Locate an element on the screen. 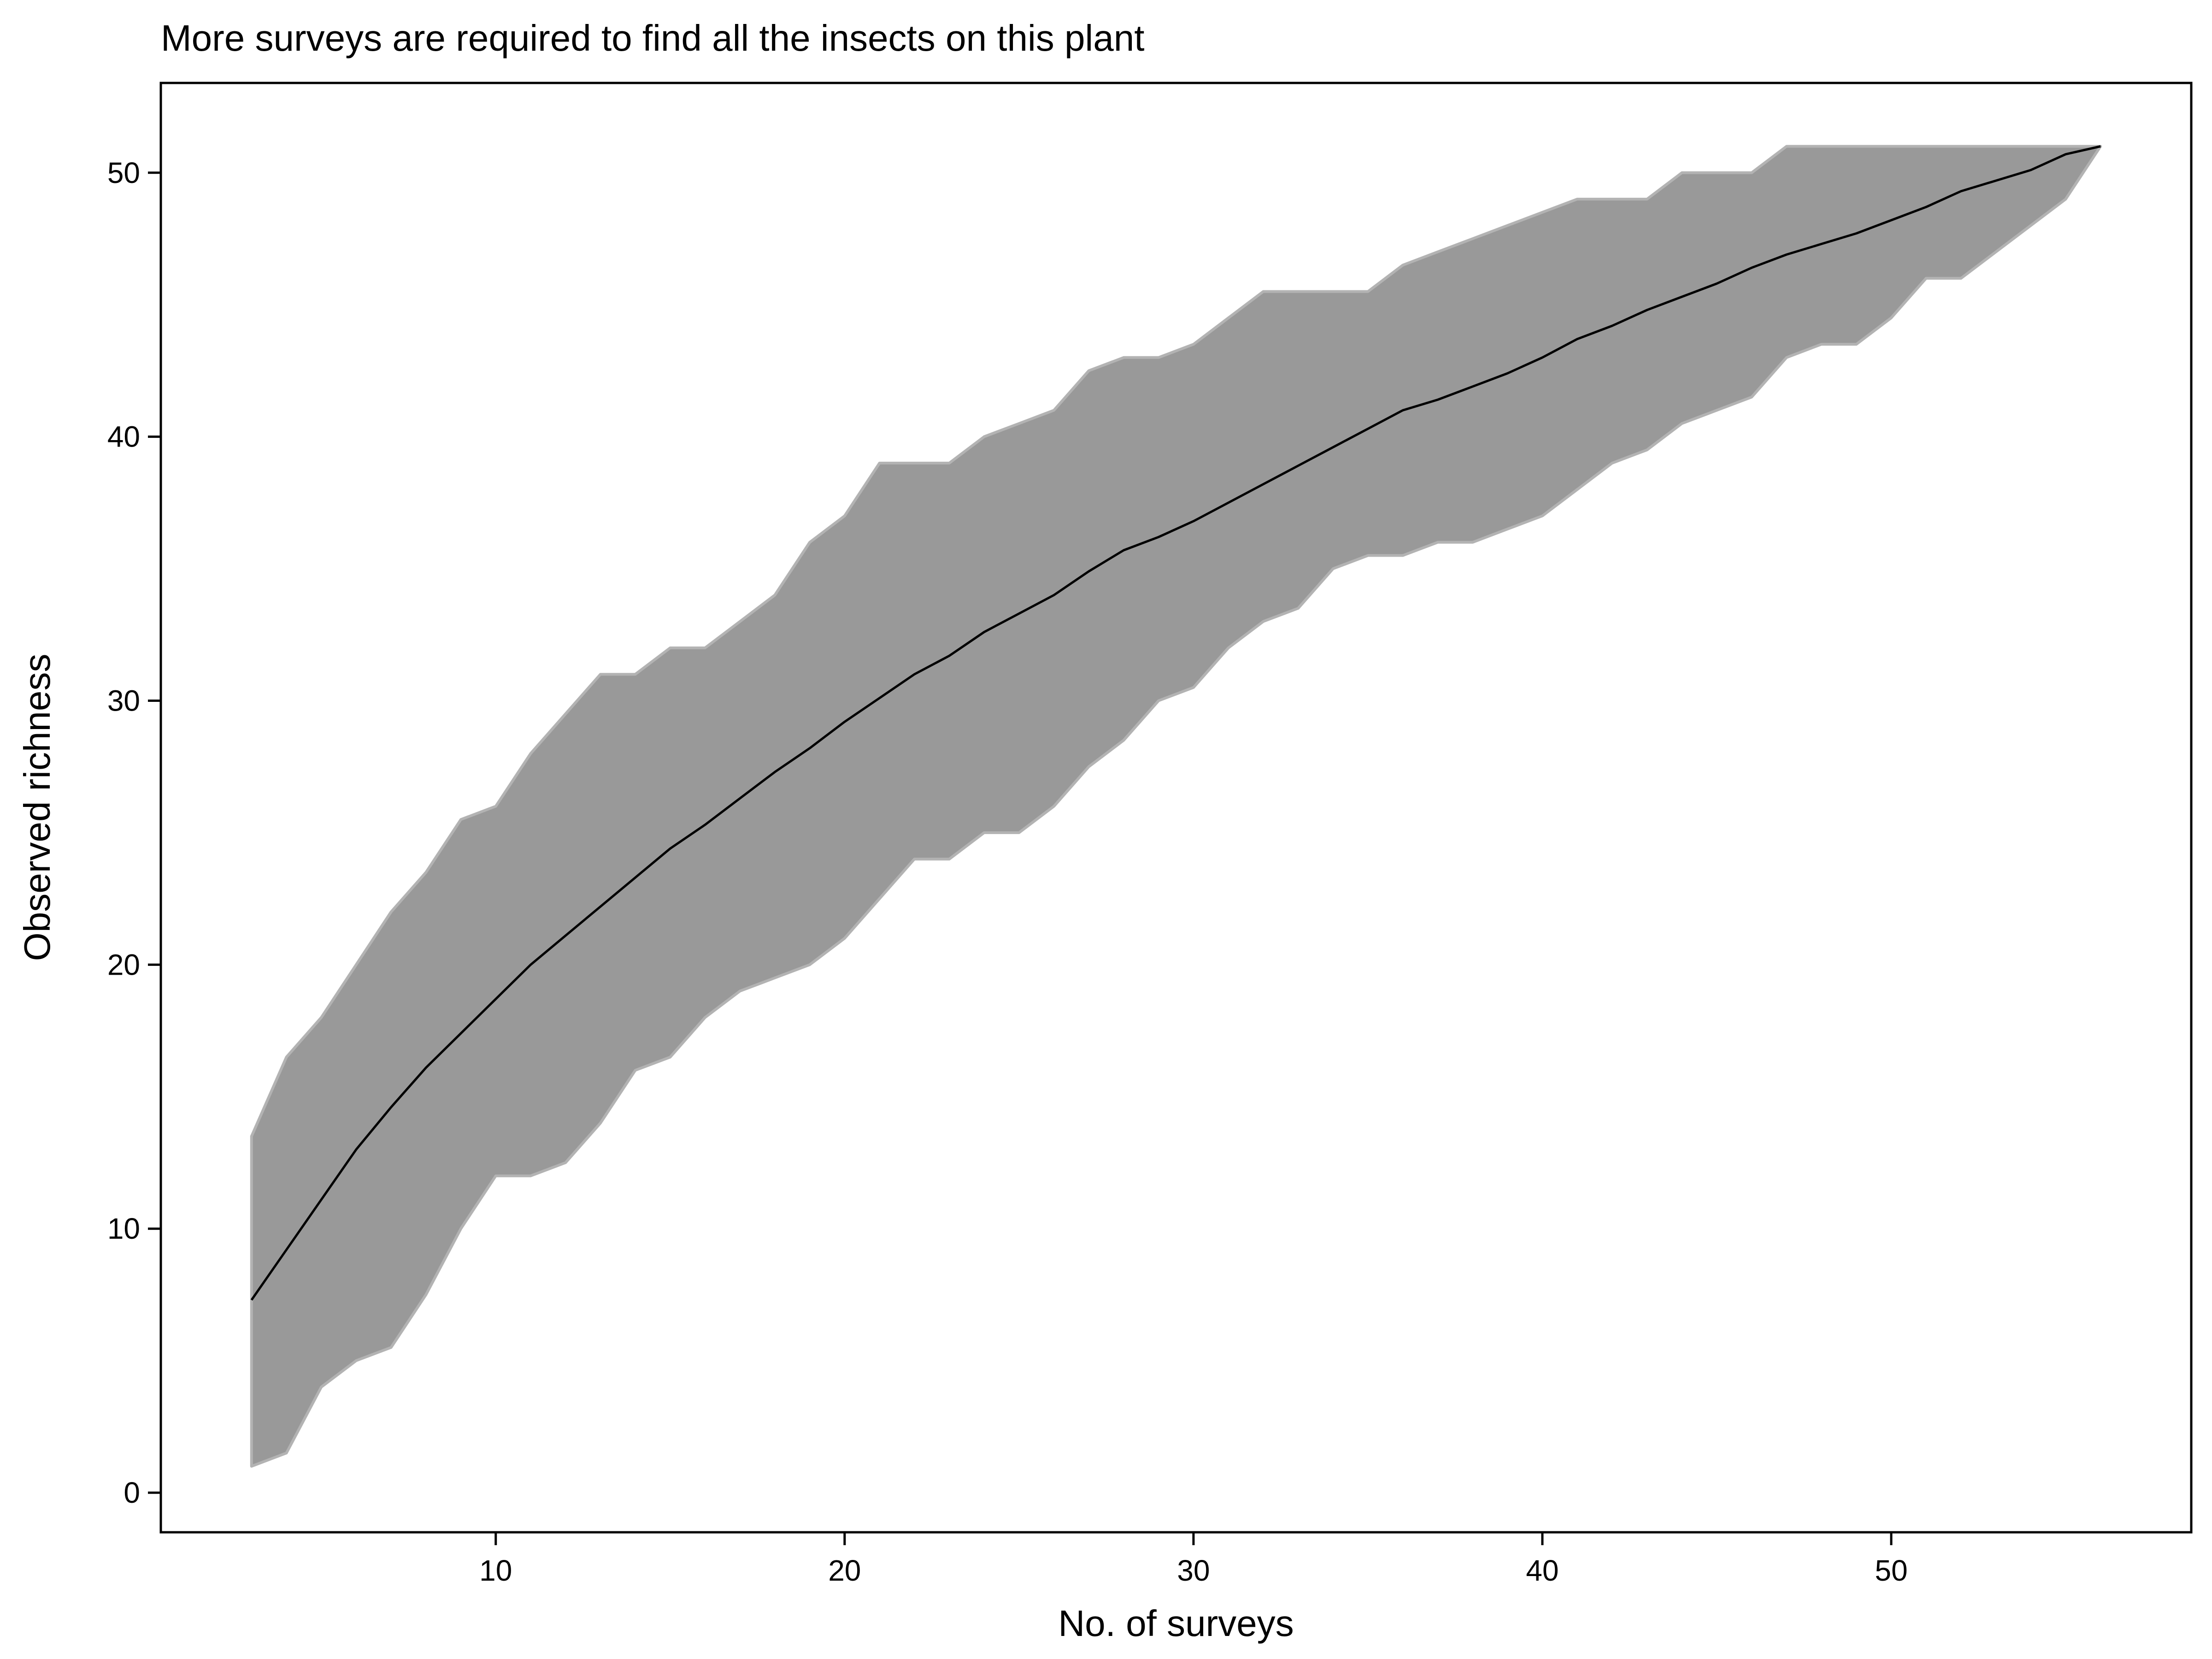 The height and width of the screenshot is (1659, 2212). x-axis: 10 20 30 40 50 is located at coordinates (1193, 1559).